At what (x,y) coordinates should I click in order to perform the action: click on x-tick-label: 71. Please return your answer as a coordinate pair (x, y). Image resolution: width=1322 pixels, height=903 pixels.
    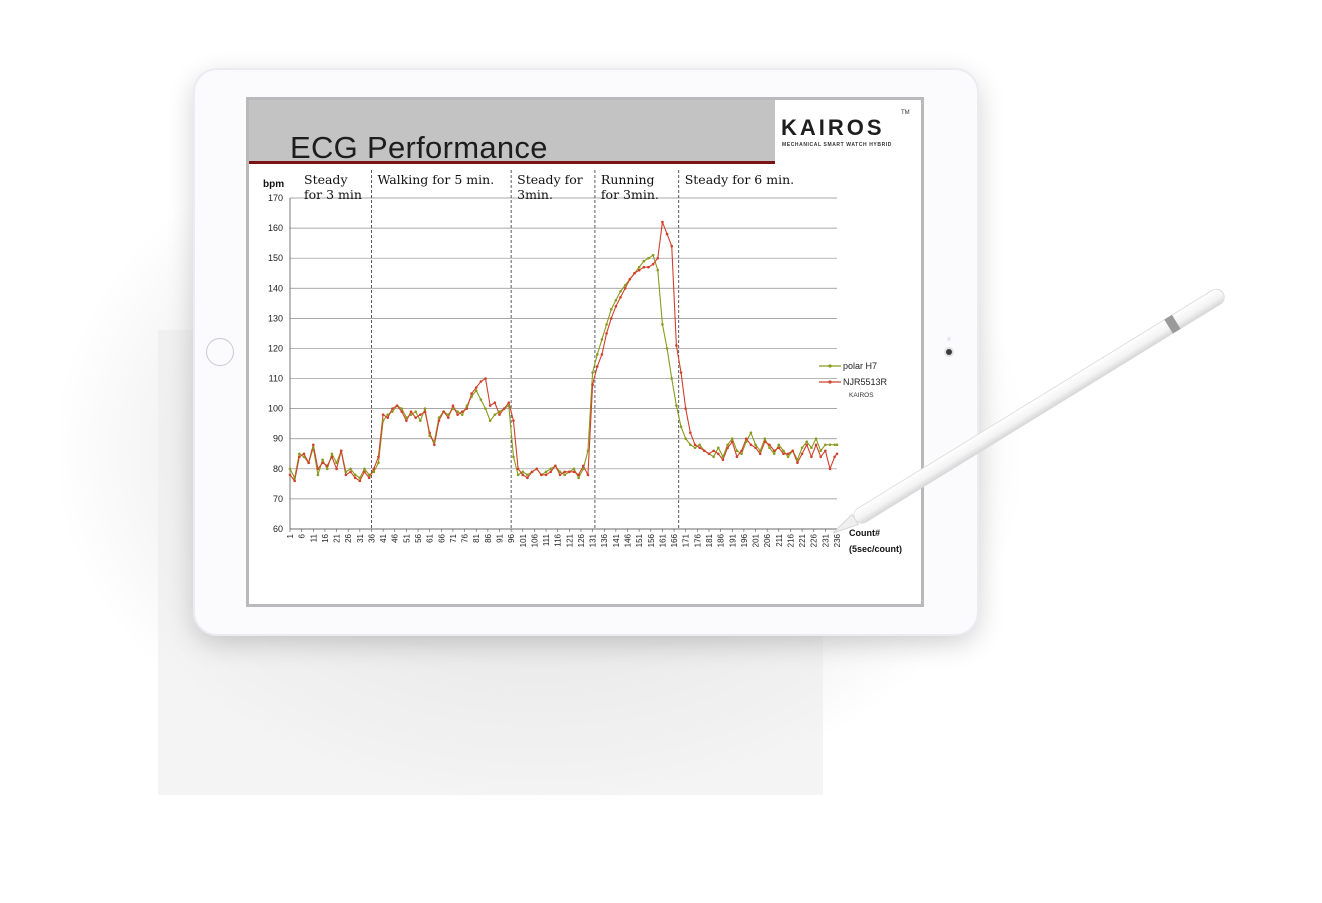
    Looking at the image, I should click on (453, 537).